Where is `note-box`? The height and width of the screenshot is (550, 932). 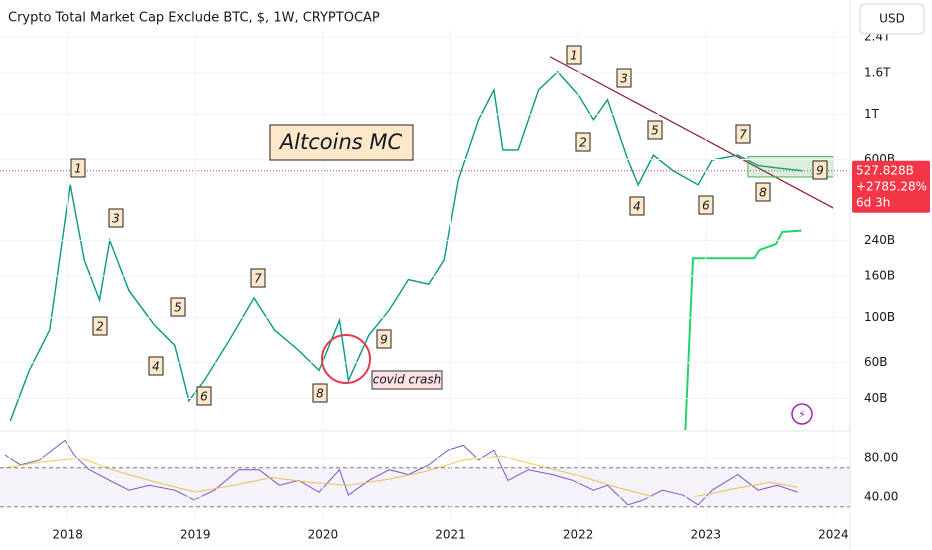
note-box is located at coordinates (407, 380).